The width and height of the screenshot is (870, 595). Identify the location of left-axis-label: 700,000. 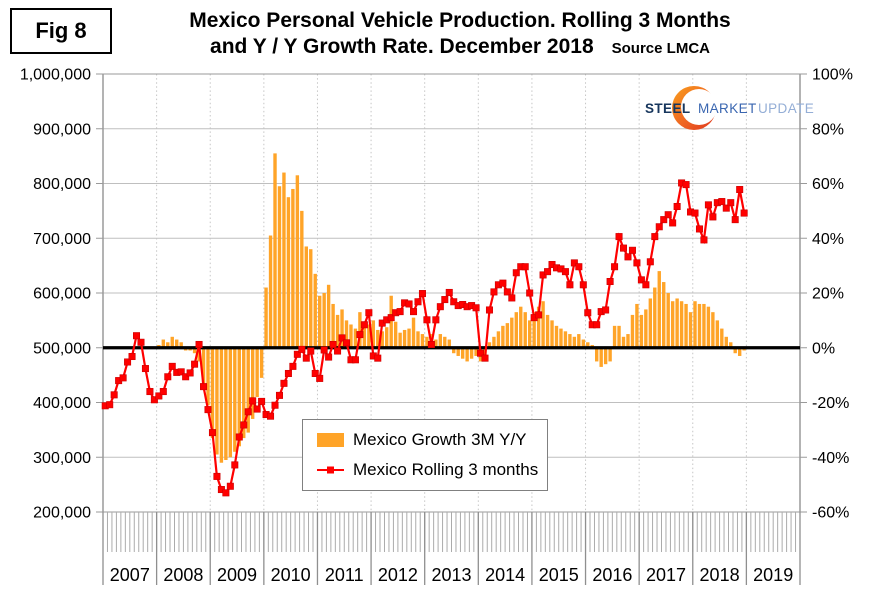
(62, 239).